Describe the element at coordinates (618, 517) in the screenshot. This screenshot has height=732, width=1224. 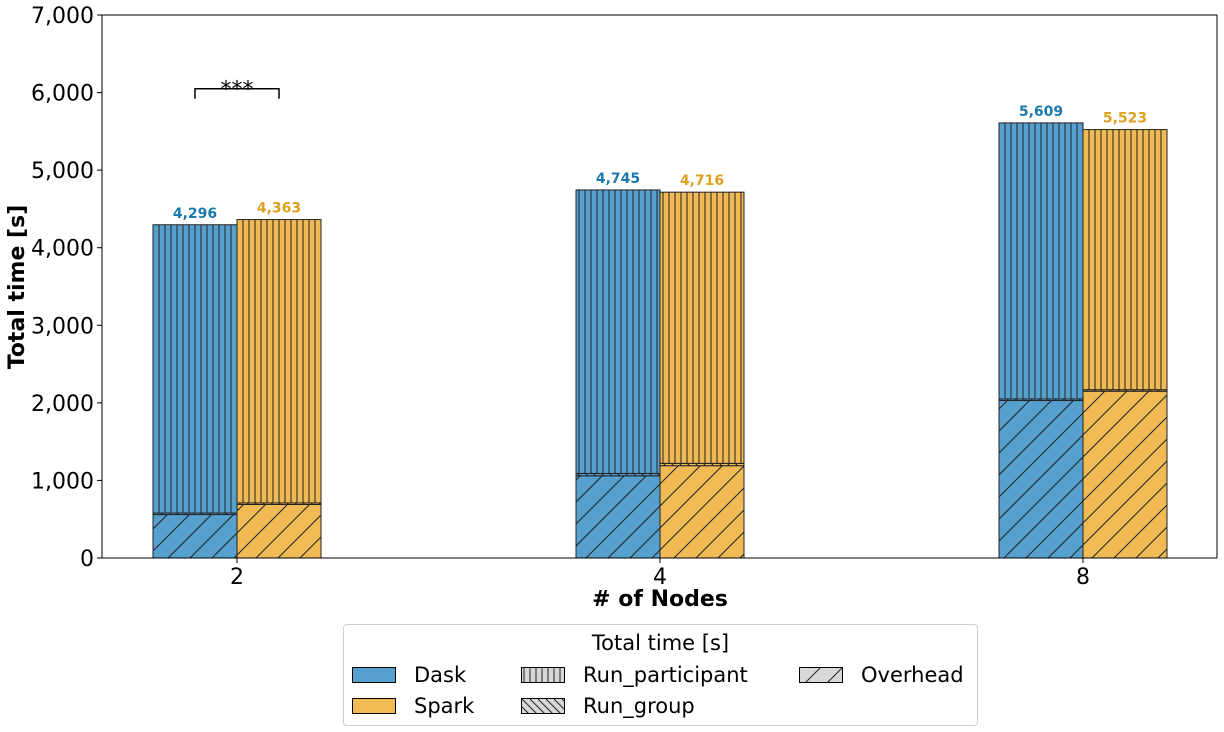
I see `dask-overhead-bar-4-hatch` at that location.